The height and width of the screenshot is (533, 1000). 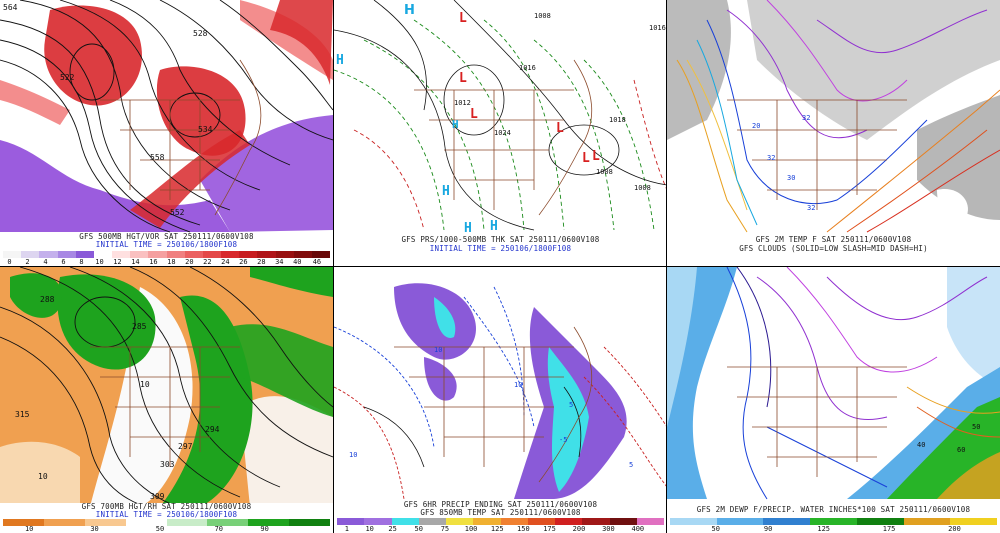 What do you see at coordinates (976, 427) in the screenshot?
I see `svg-text: 50` at bounding box center [976, 427].